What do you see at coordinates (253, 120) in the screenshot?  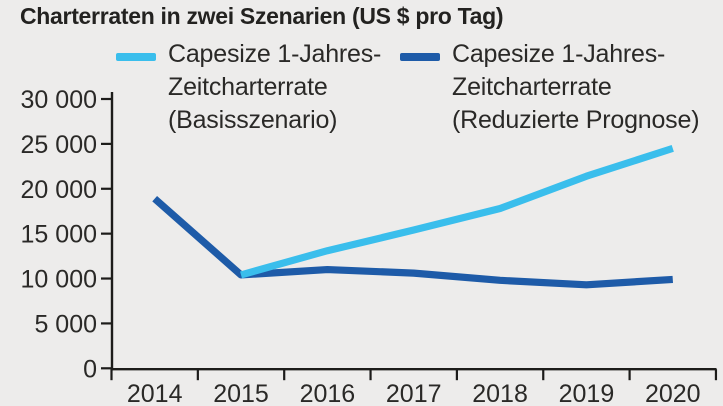 I see `legend-label-line: (Basisszenario)` at bounding box center [253, 120].